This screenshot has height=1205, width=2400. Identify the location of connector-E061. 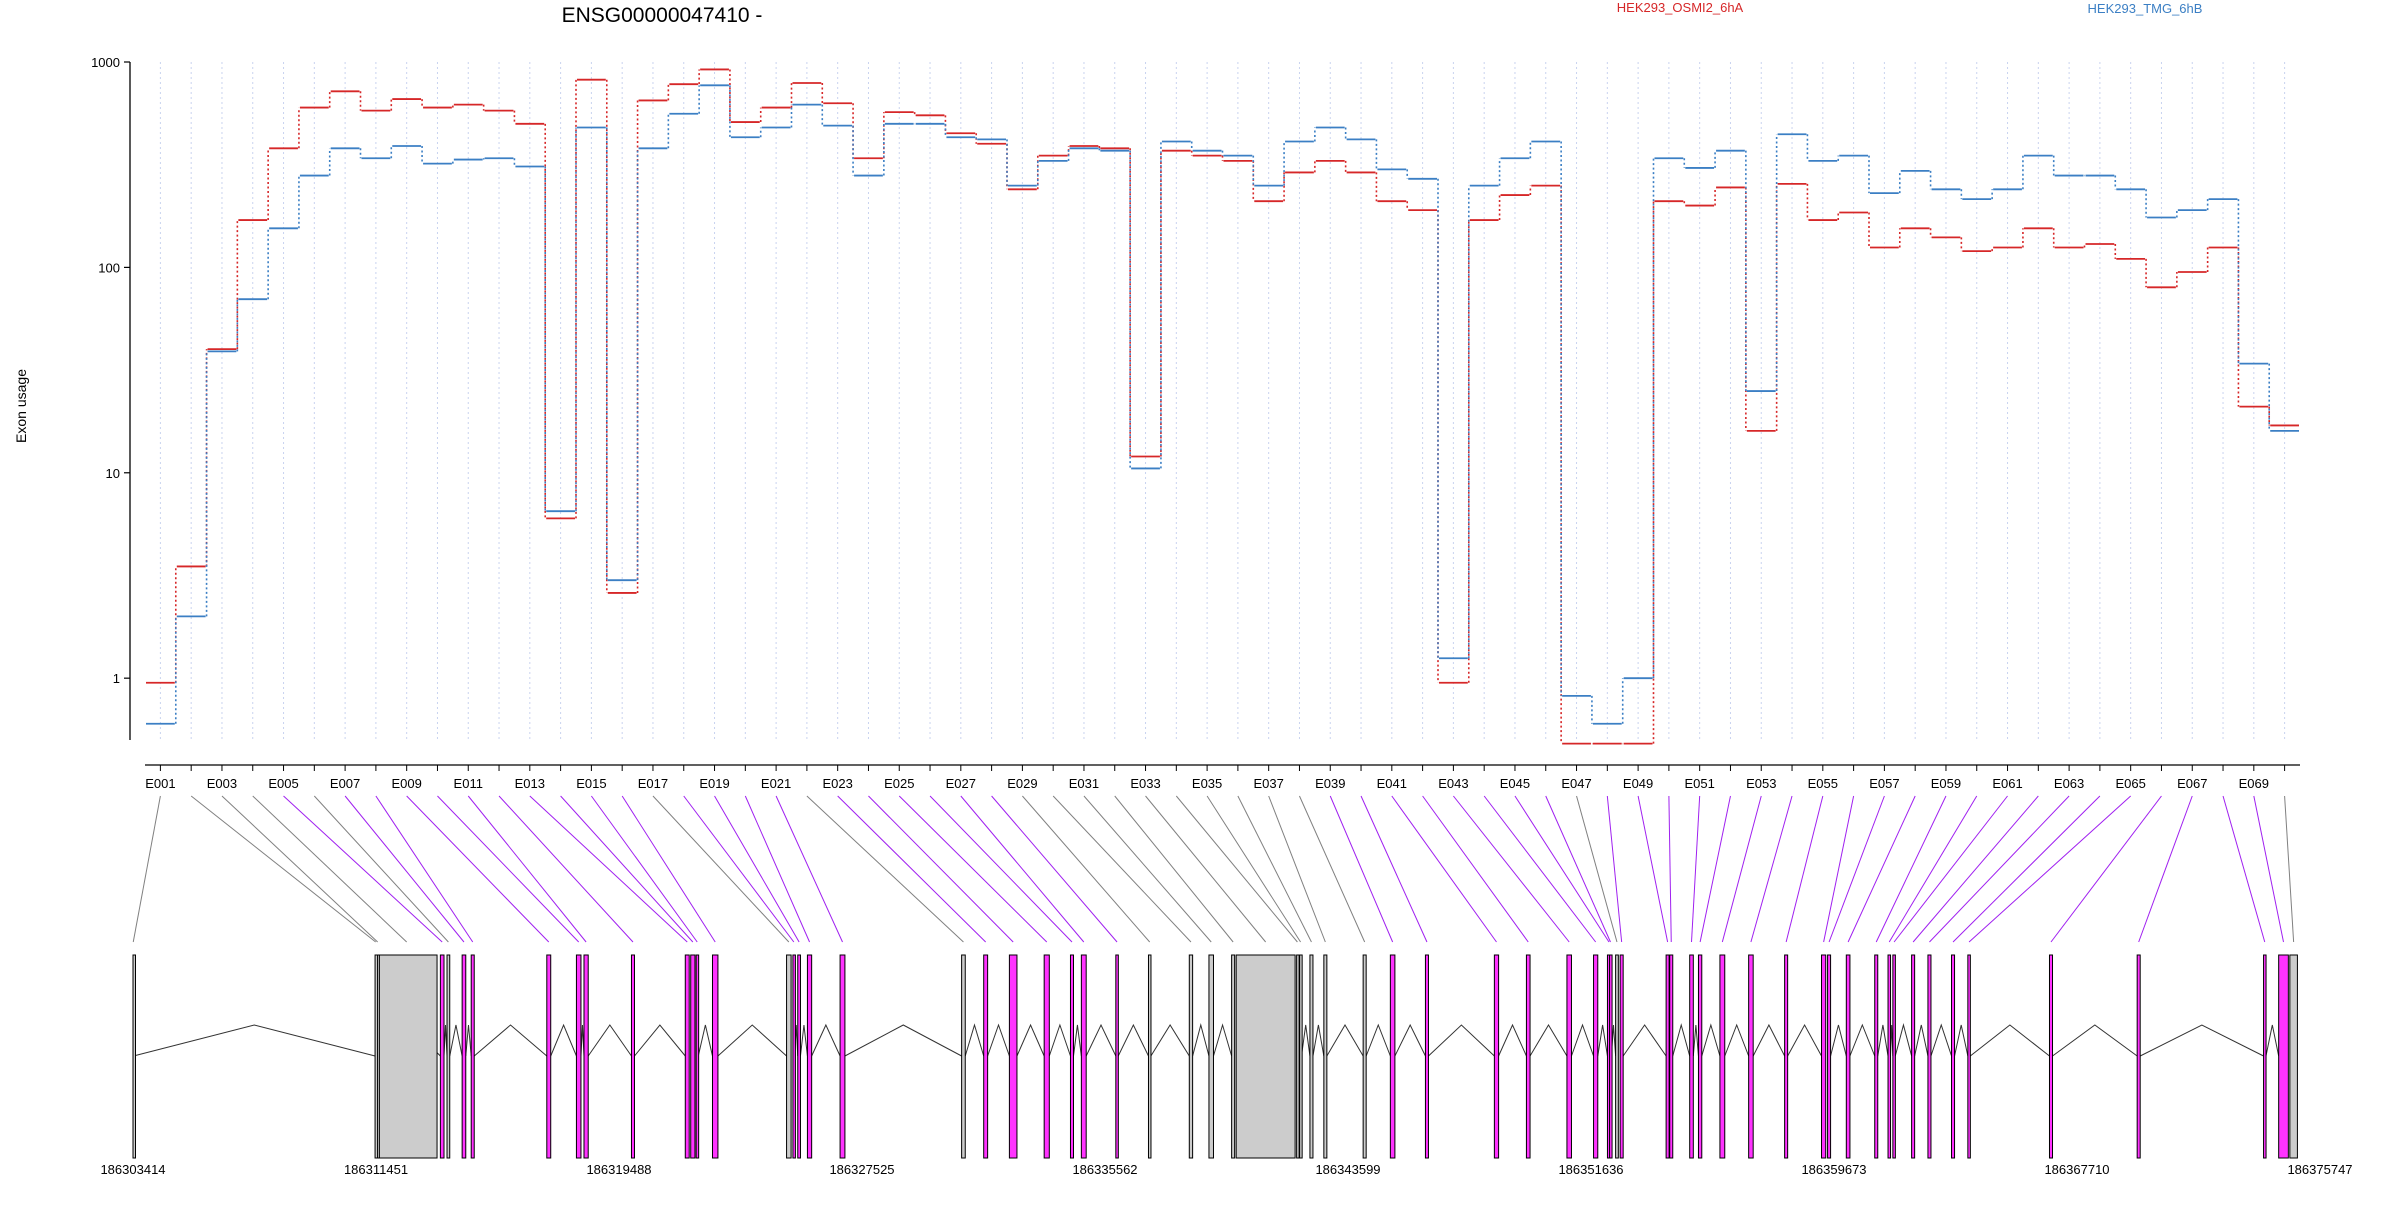
(1950, 869).